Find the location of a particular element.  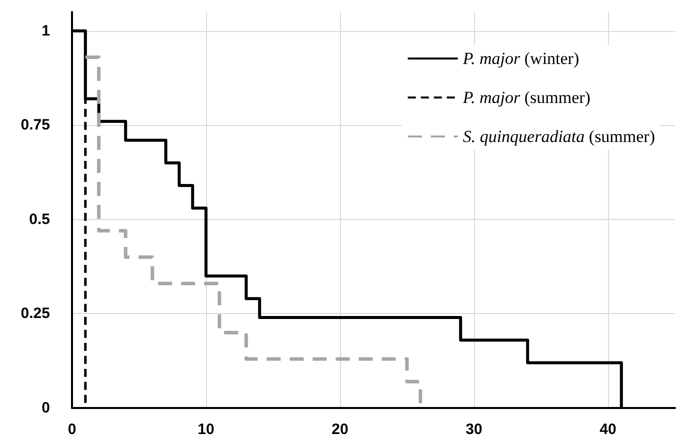

y-tick-label: 0.5 is located at coordinates (39, 219).